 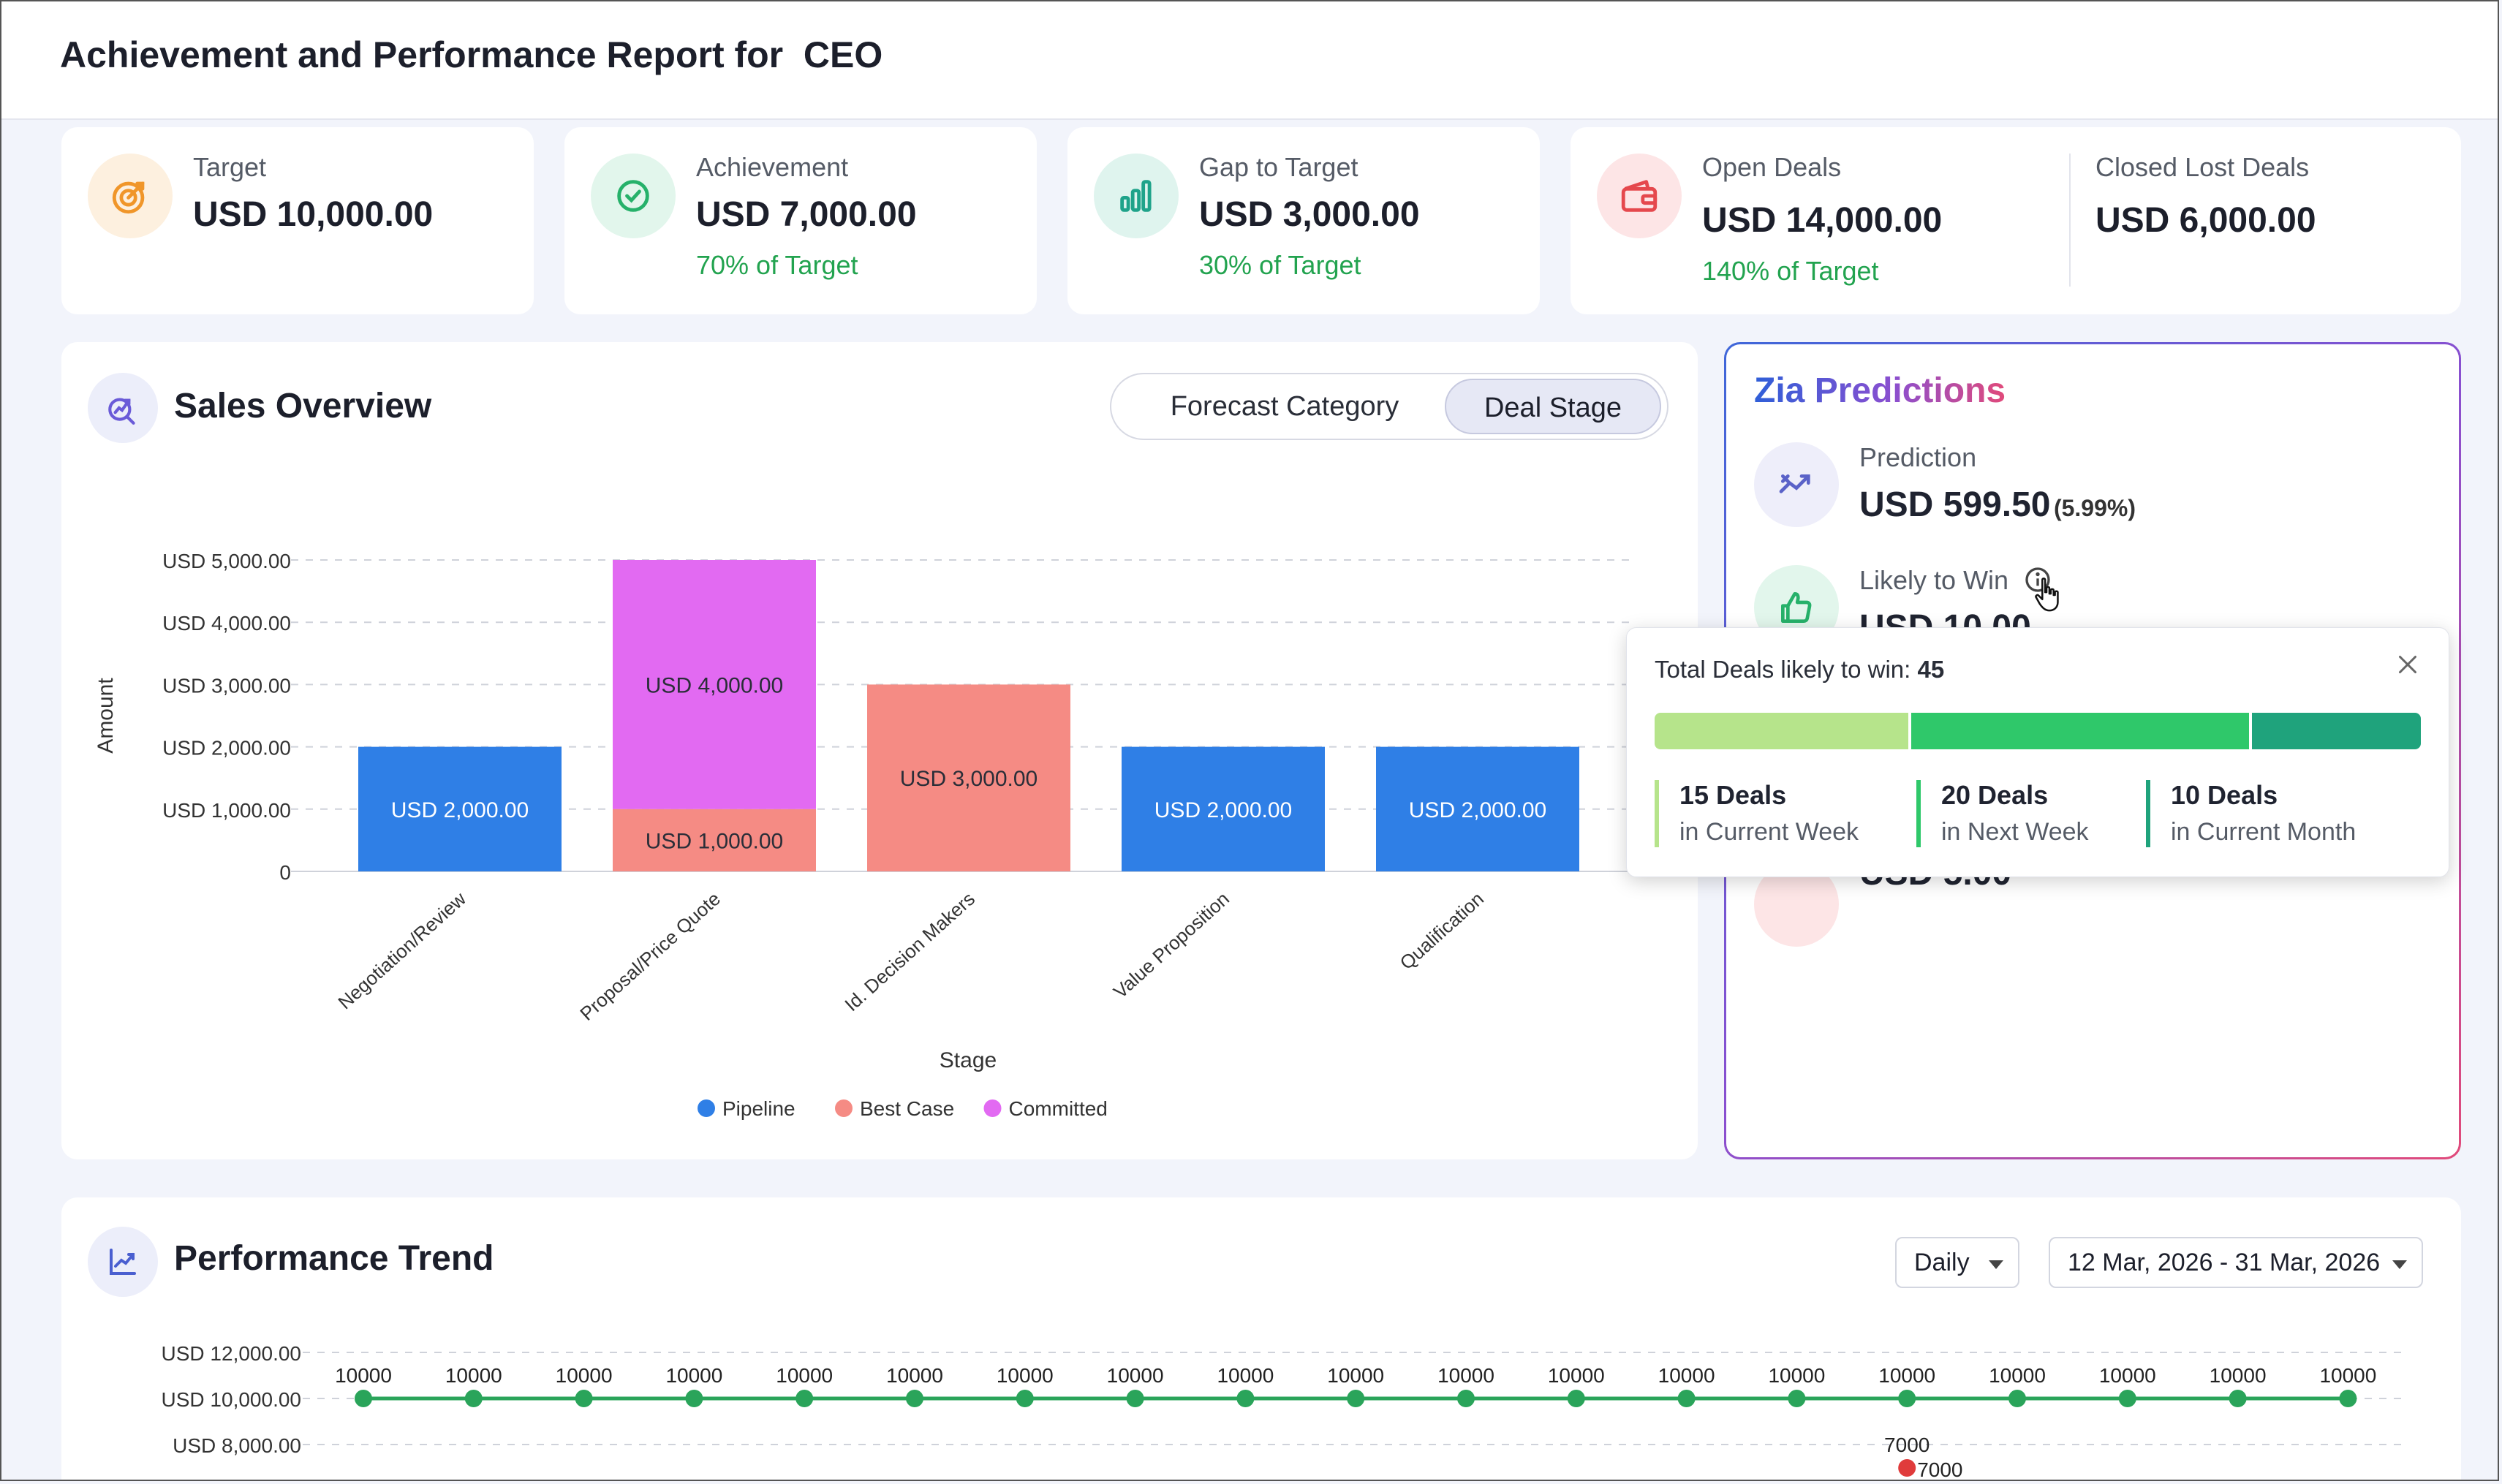 I want to click on prediction-value: USD 599.50, so click(x=1955, y=505).